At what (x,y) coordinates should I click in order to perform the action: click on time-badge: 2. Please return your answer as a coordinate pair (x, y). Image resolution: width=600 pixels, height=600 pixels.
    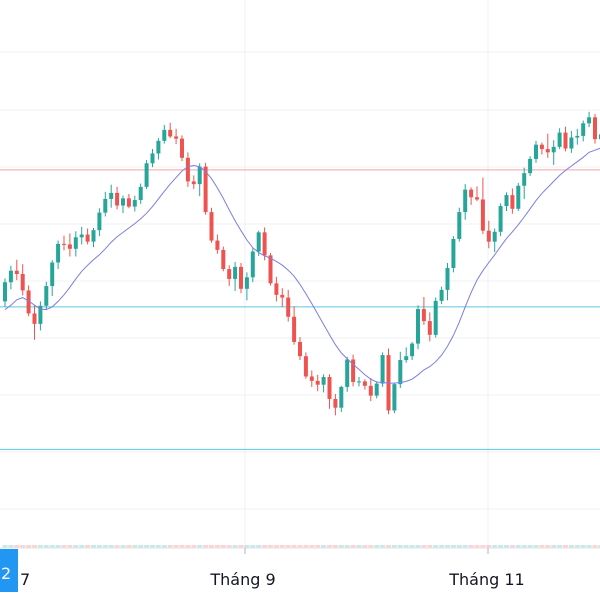
    Looking at the image, I should click on (9, 570).